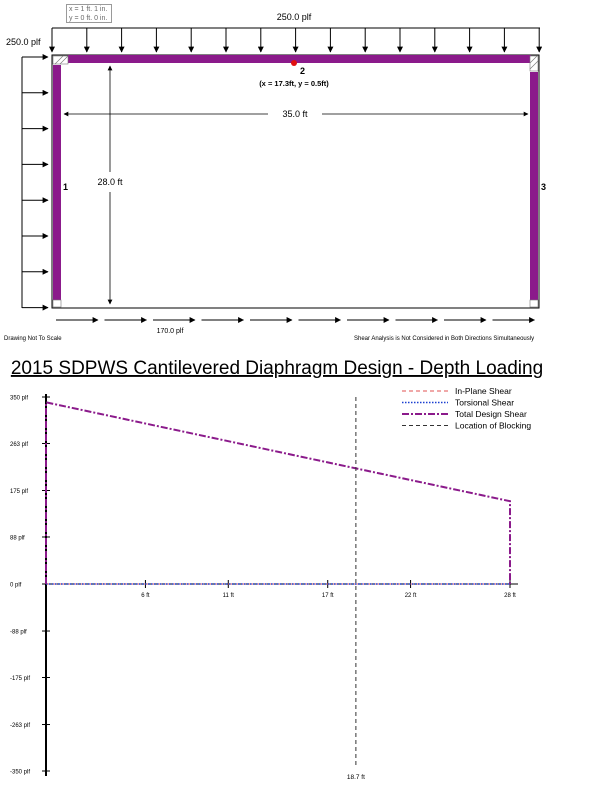 Image resolution: width=602 pixels, height=800 pixels. What do you see at coordinates (18, 633) in the screenshot?
I see `y-tick-label: -88 plf` at bounding box center [18, 633].